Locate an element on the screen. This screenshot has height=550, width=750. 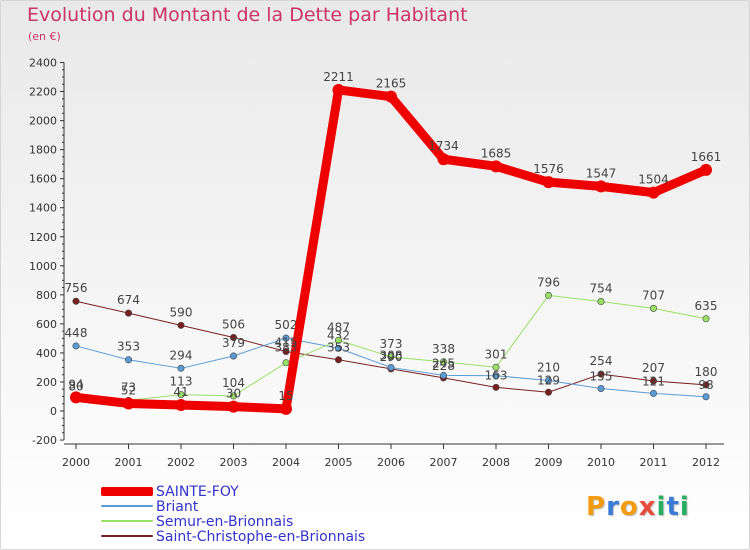
x-tick-label: 2006 is located at coordinates (391, 462).